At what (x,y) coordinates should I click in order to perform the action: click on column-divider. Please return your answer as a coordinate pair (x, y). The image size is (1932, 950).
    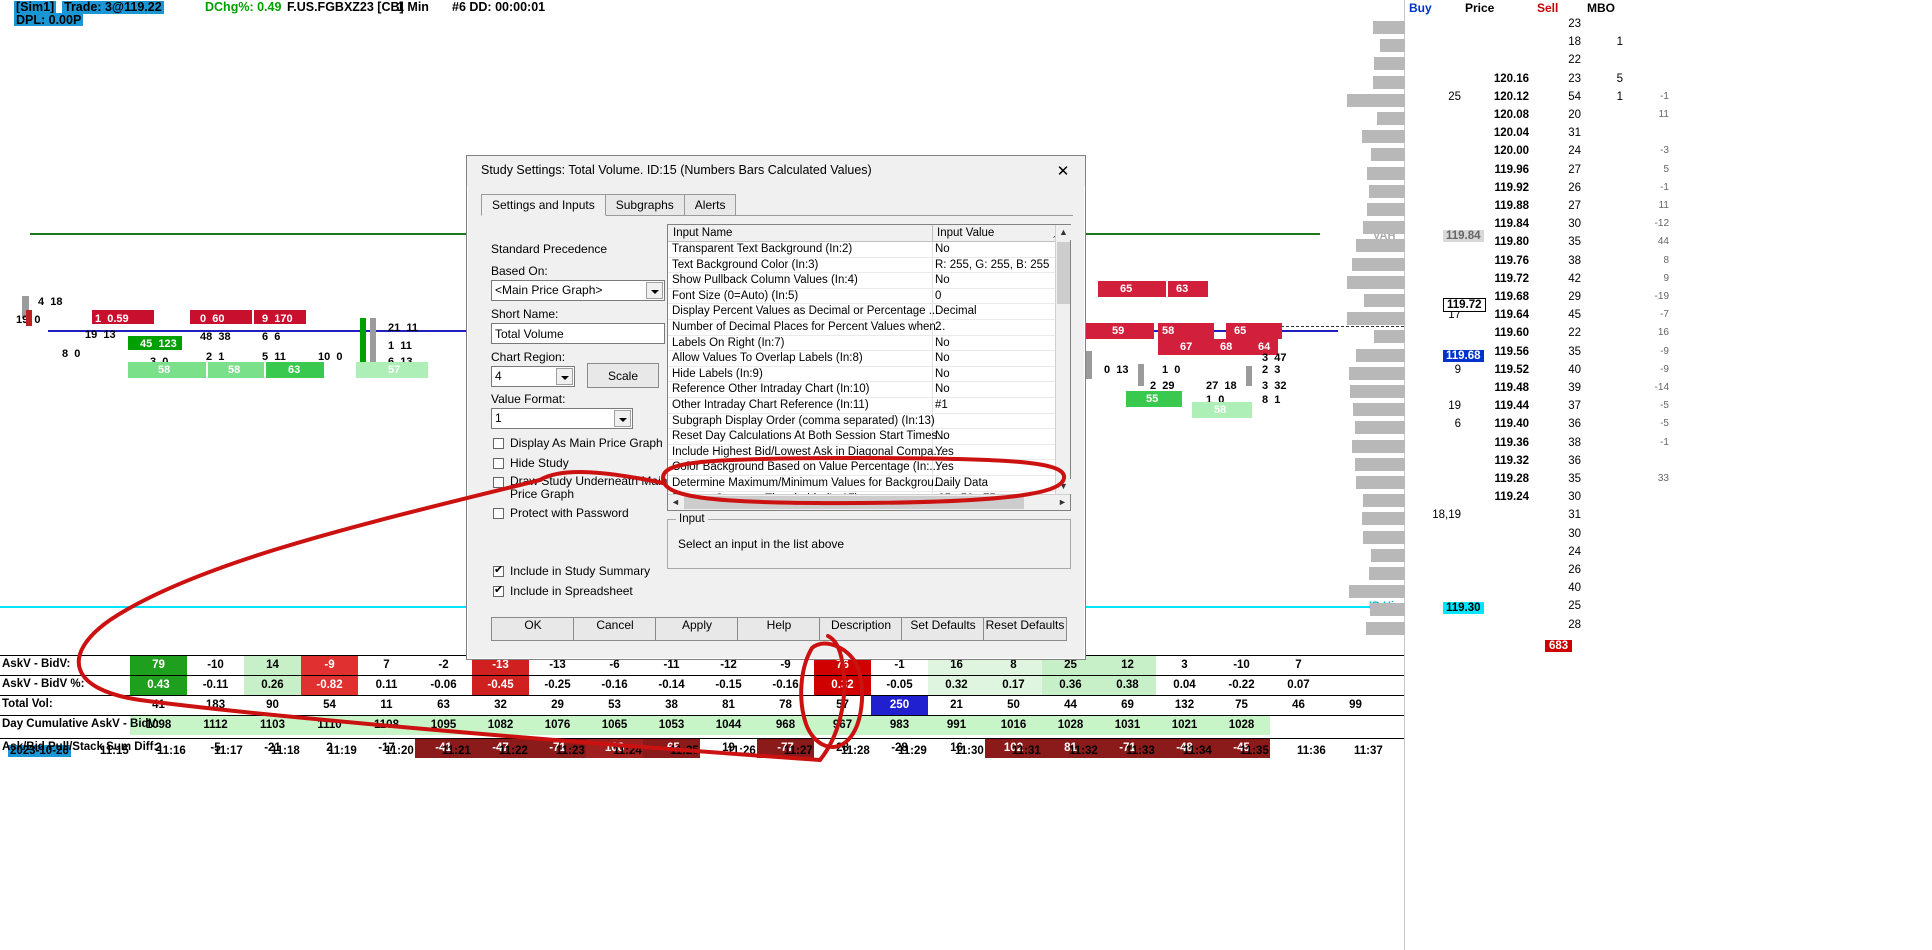
    Looking at the image, I should click on (932, 233).